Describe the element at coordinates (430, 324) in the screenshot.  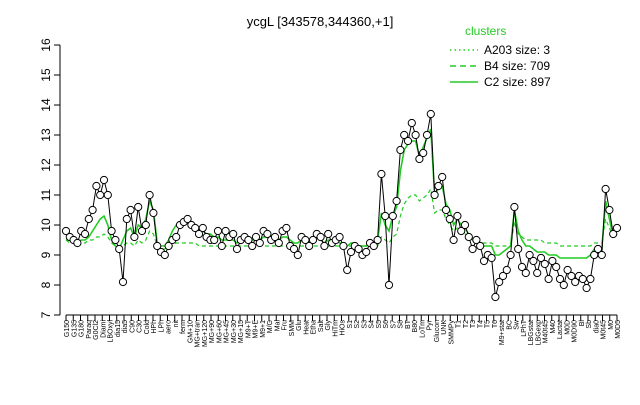
I see `x-tick-label: Pyr` at that location.